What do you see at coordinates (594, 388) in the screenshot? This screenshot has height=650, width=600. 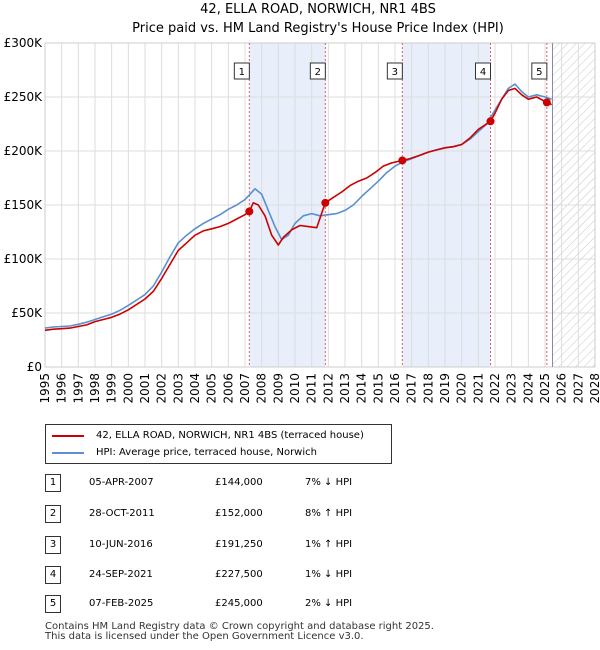 I see `x-tick-label: 2028` at bounding box center [594, 388].